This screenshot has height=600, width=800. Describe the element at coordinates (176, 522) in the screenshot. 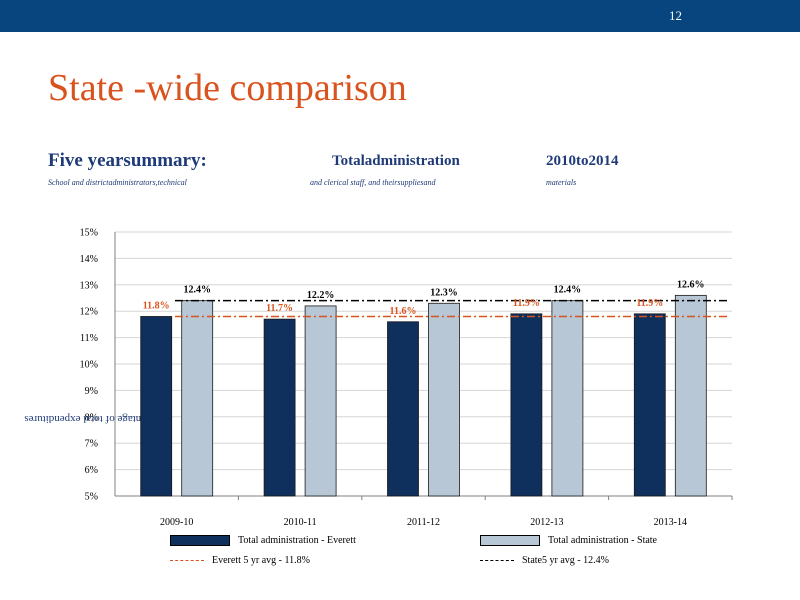

I see `x-tick-label: 2009-10` at that location.